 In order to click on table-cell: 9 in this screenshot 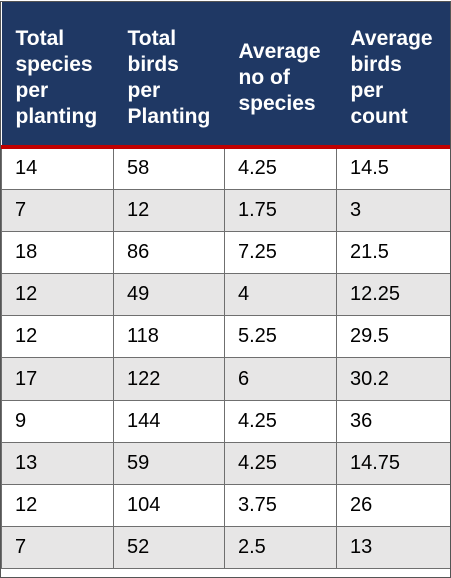, I will do `click(57, 421)`.